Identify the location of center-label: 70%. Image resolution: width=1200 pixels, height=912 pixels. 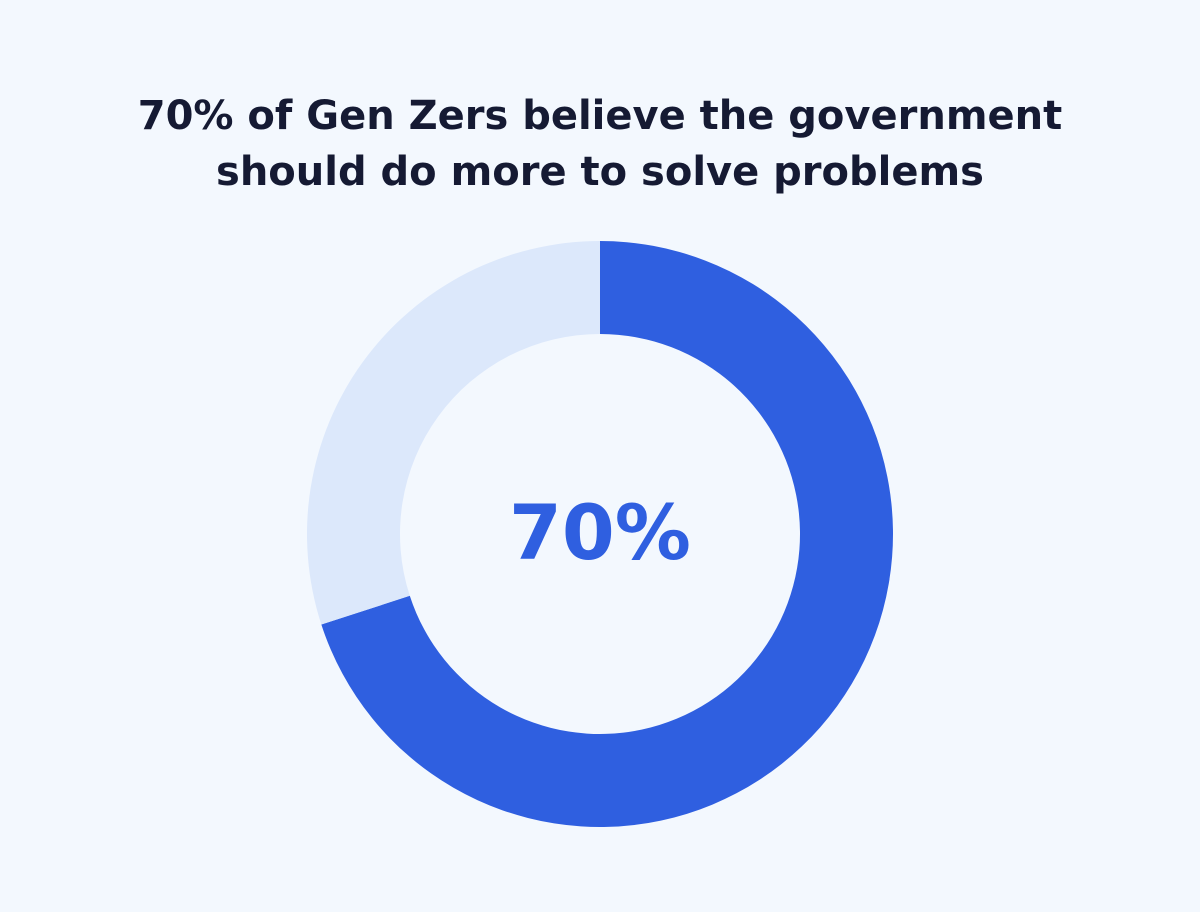
(600, 532).